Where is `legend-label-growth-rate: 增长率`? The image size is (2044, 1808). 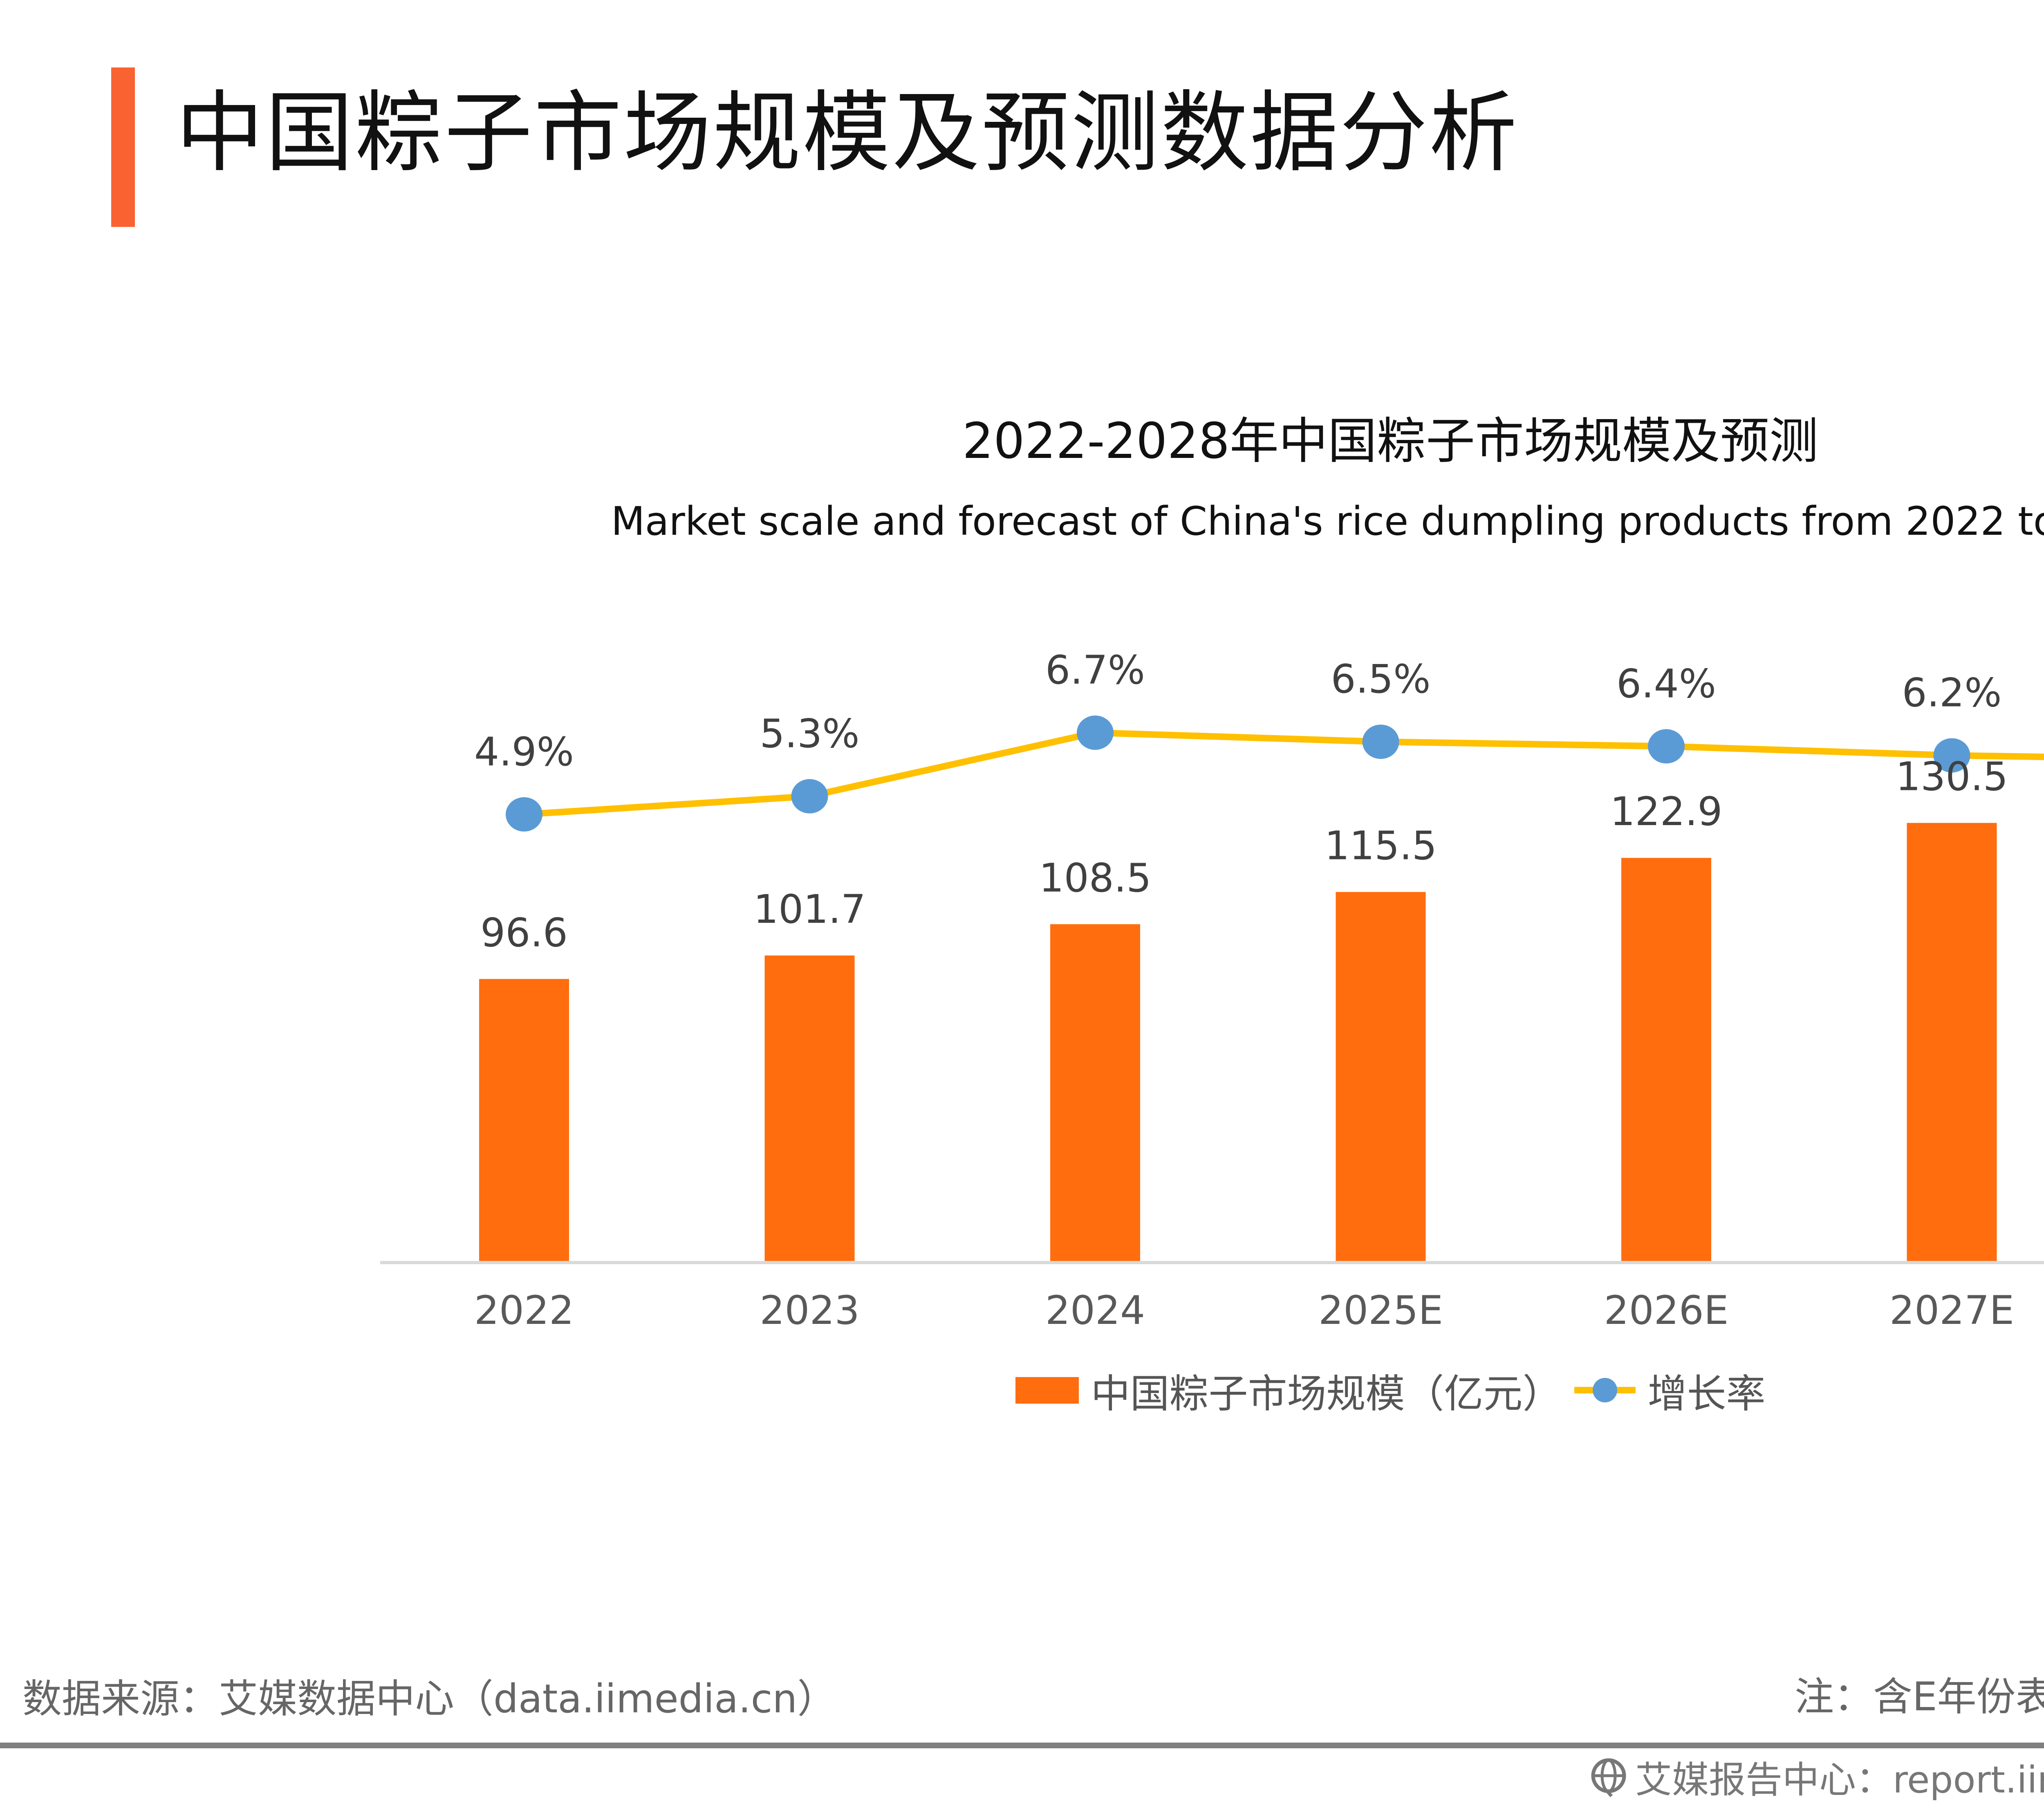 legend-label-growth-rate: 增长率 is located at coordinates (1707, 1394).